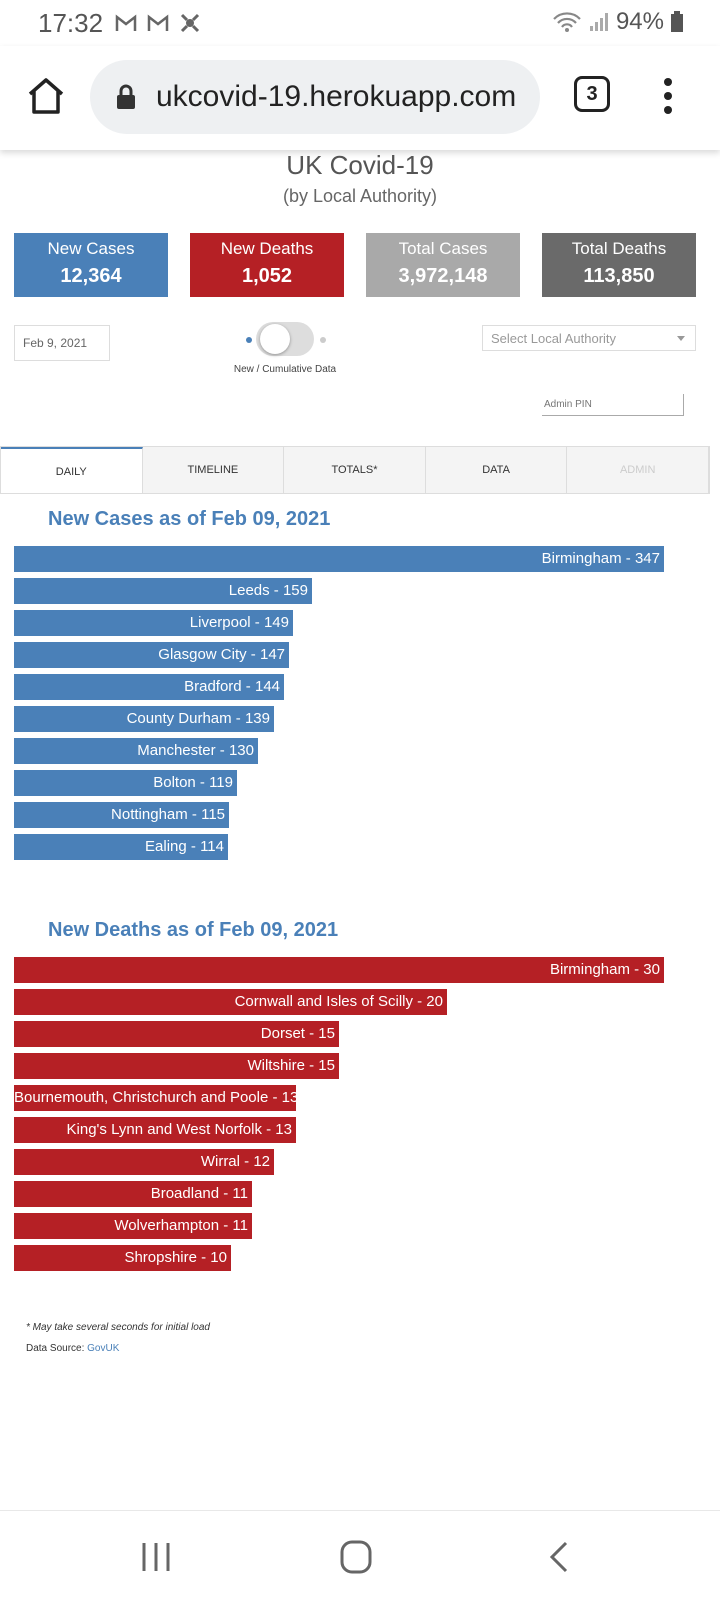 This screenshot has width=720, height=1600. I want to click on tab-totals: TOTALS*, so click(355, 470).